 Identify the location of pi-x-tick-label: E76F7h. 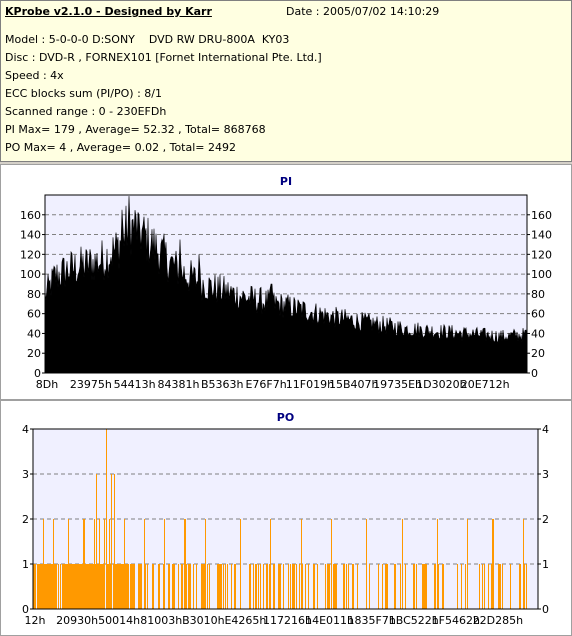
(265, 384).